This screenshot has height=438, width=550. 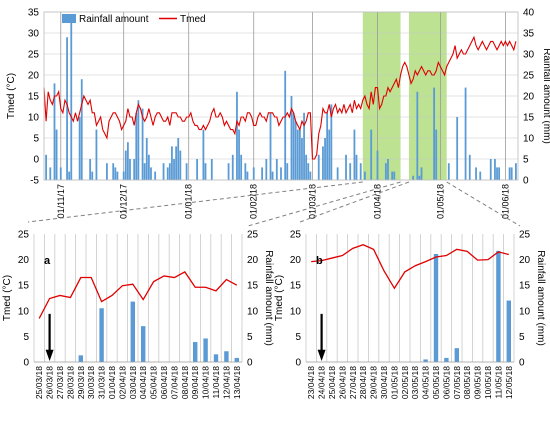 What do you see at coordinates (250, 337) in the screenshot?
I see `y-right-tick-label: 5` at bounding box center [250, 337].